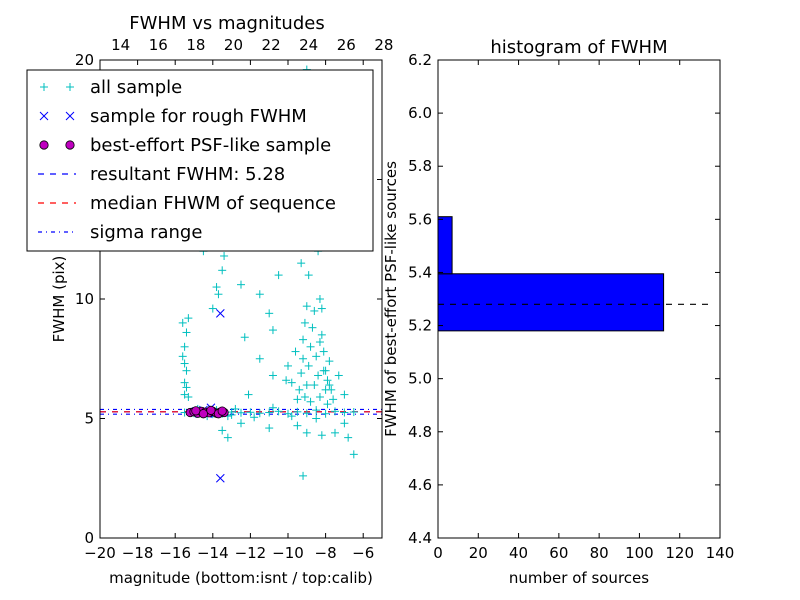  What do you see at coordinates (195, 45) in the screenshot?
I see `scatter-top-tick-label-2: 18` at bounding box center [195, 45].